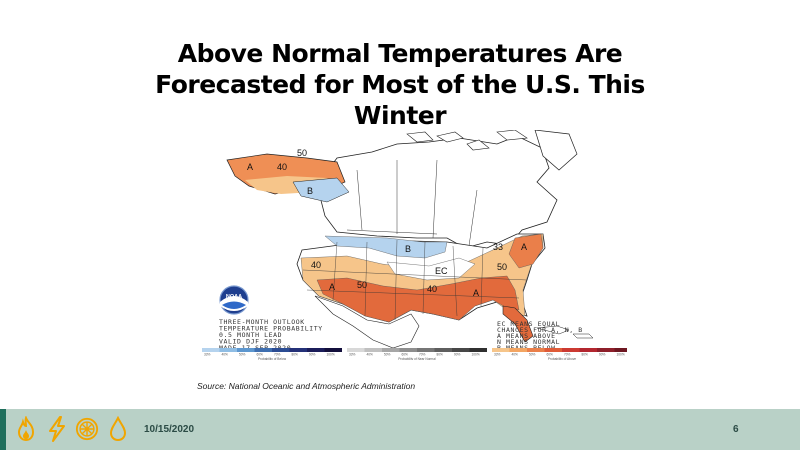  What do you see at coordinates (476, 293) in the screenshot?
I see `south-above-label: A` at bounding box center [476, 293].